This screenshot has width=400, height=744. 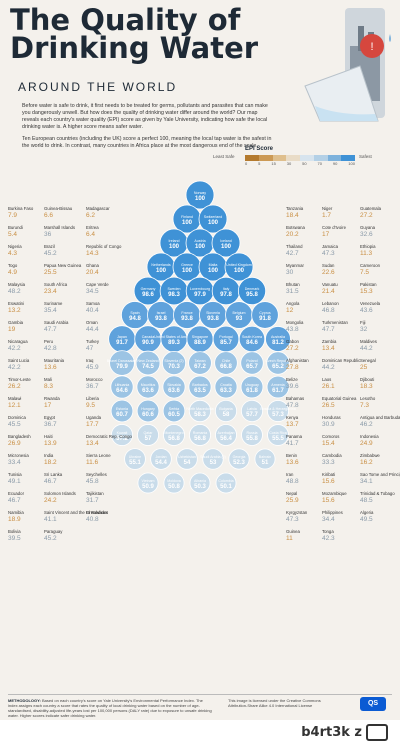 I want to click on country-name-label: Timor-Leste, so click(x=19, y=379).